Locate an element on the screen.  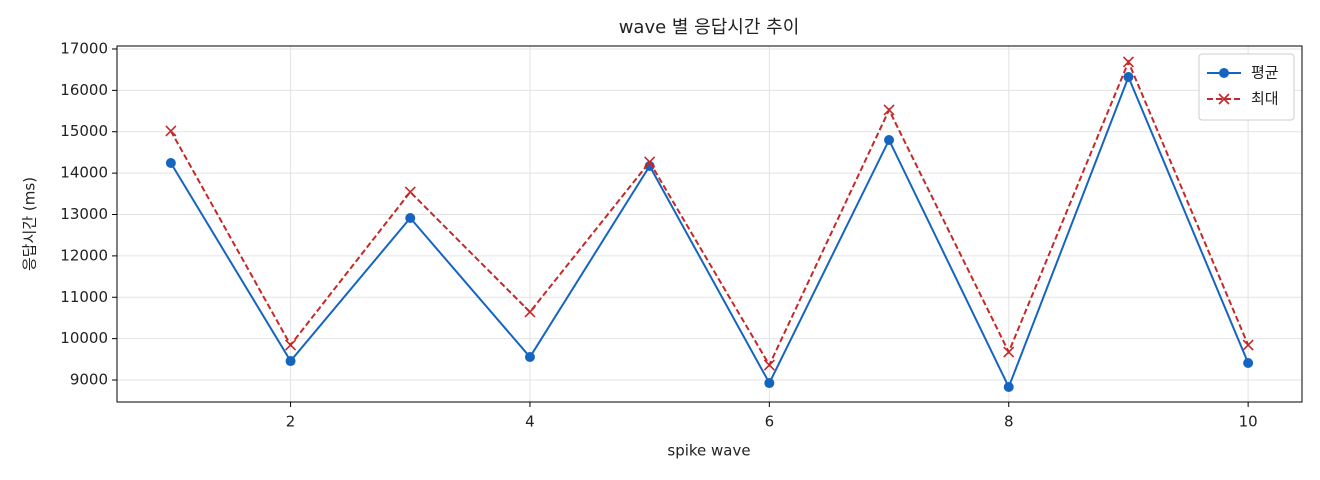
y-tick-label: 15000 is located at coordinates (84, 131).